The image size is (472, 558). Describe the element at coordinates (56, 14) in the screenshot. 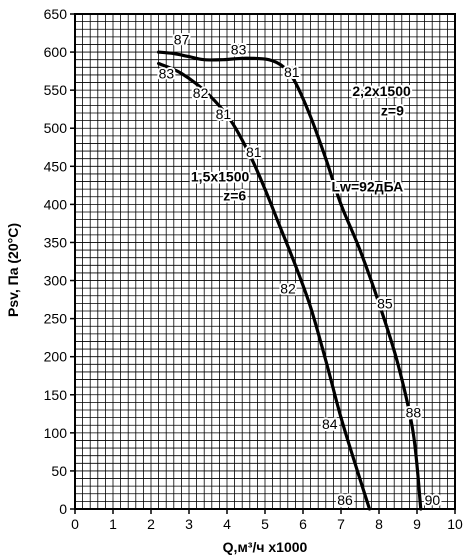

I see `y-tick-label: 650` at that location.